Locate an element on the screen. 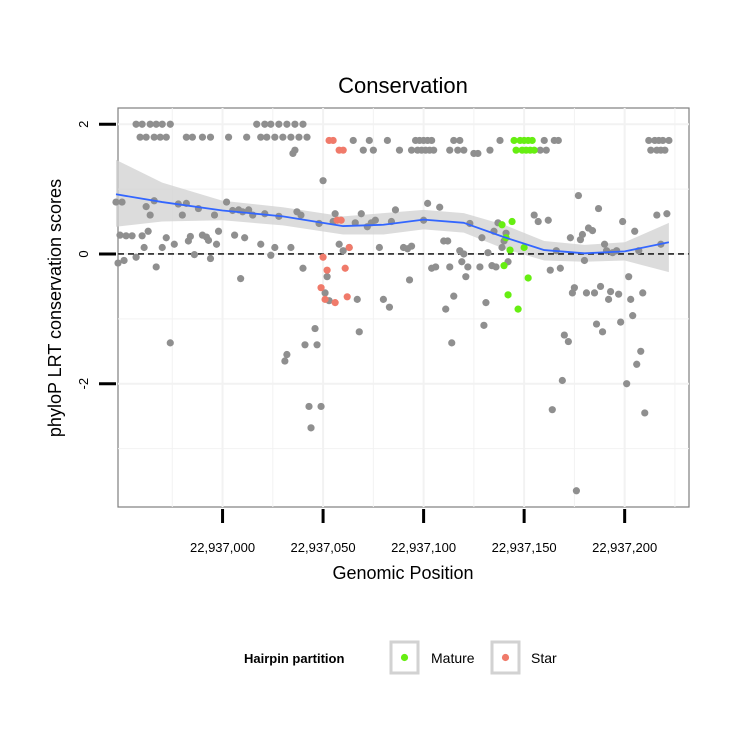 The width and height of the screenshot is (750, 750). legend: Hairpin partition Mature Star is located at coordinates (400, 657).